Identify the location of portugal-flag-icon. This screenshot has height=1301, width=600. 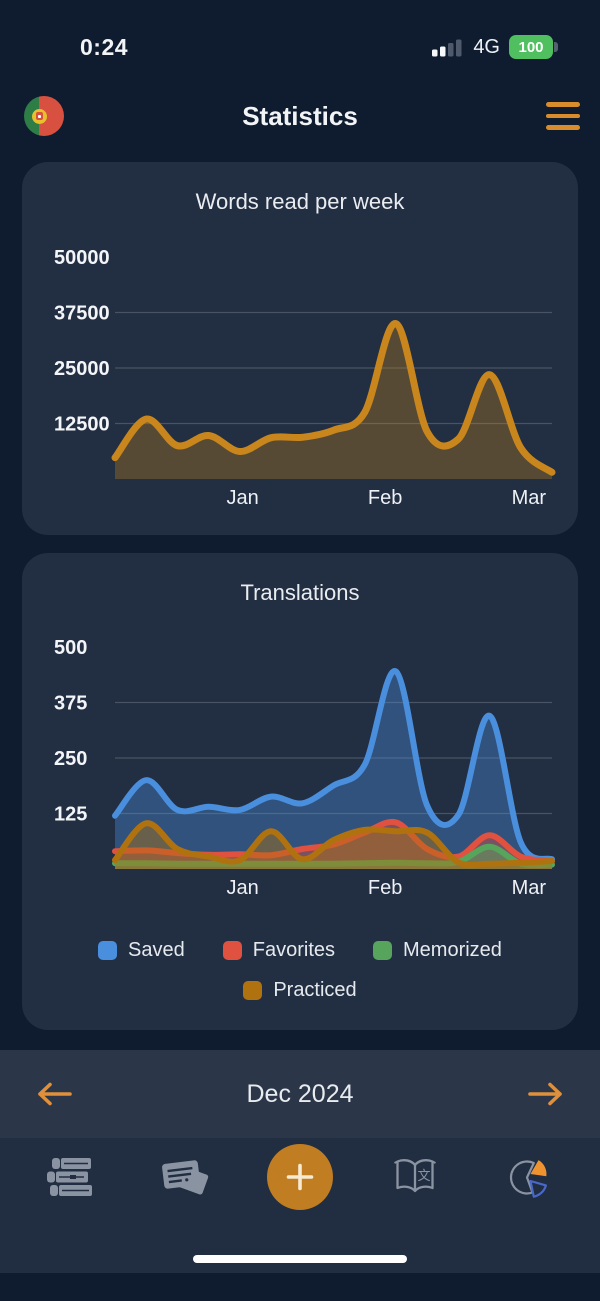
(44, 116).